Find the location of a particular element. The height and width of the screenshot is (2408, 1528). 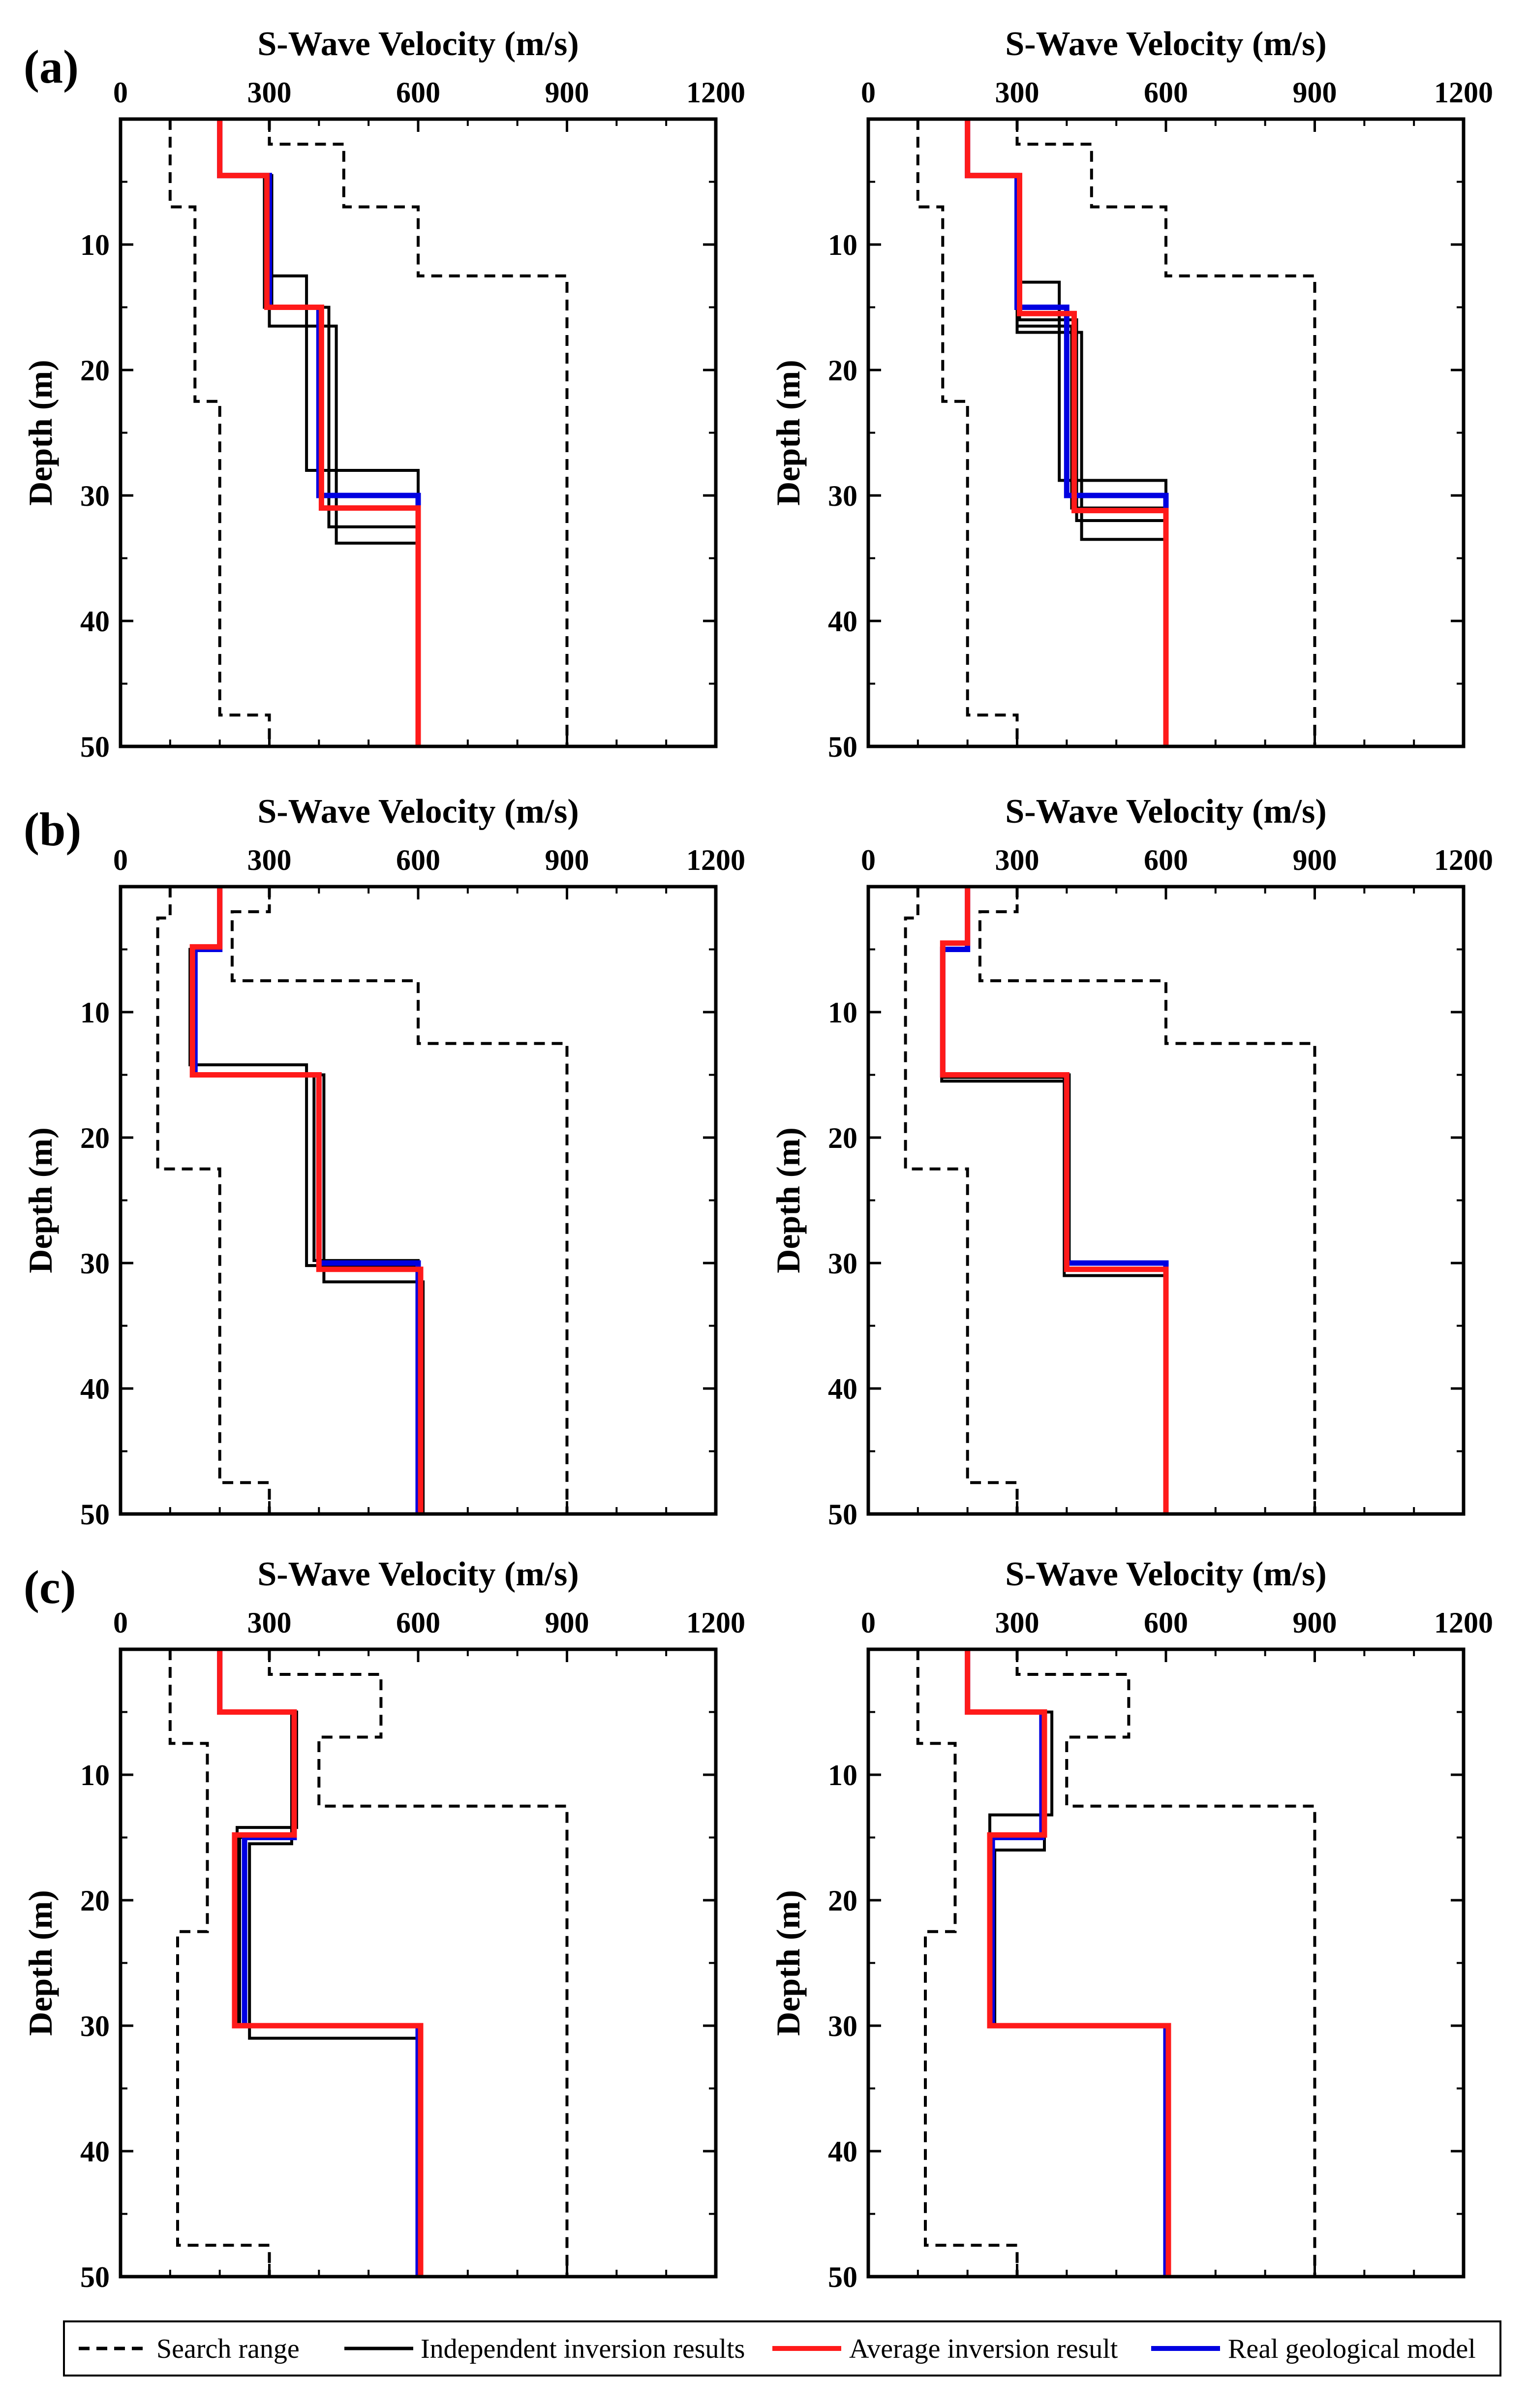

panel-label-c: (c) is located at coordinates (50, 1587).